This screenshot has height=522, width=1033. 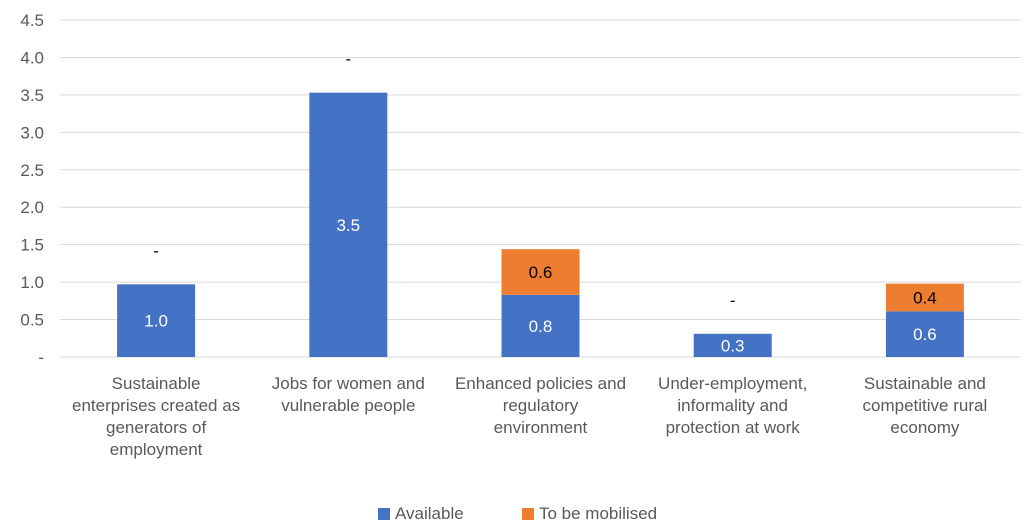 What do you see at coordinates (32, 207) in the screenshot?
I see `y-tick-label: 2.0` at bounding box center [32, 207].